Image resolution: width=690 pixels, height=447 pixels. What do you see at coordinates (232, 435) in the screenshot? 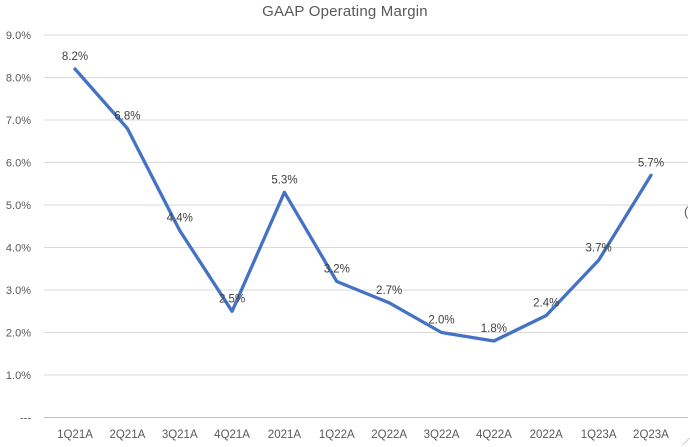
I see `x-axis-category-label: 4Q21A` at bounding box center [232, 435].